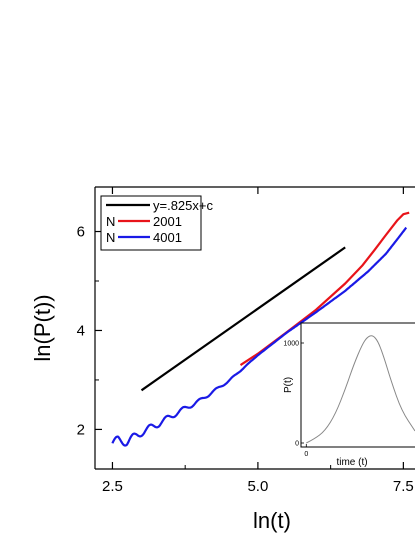 The image size is (415, 537). Describe the element at coordinates (183, 205) in the screenshot. I see `legend-label: y=.825x+c` at that location.